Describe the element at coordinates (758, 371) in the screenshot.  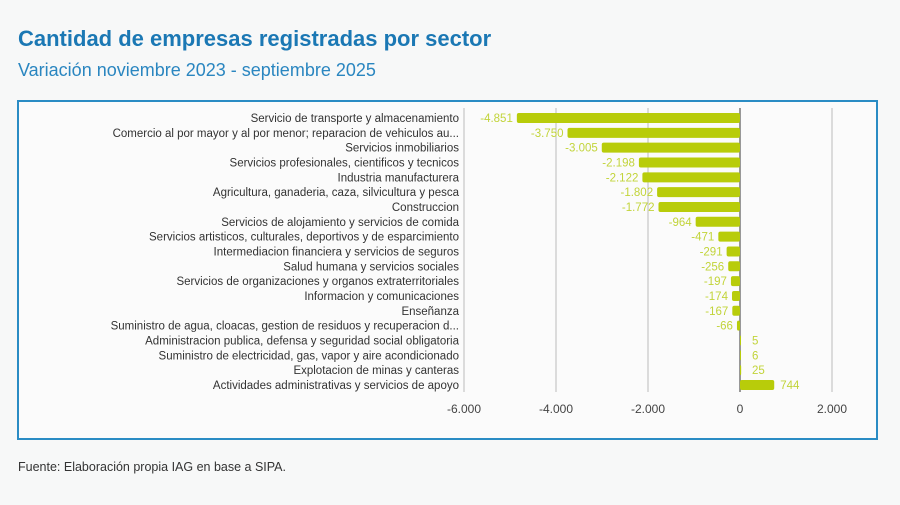
I see `data-label: 25` at that location.